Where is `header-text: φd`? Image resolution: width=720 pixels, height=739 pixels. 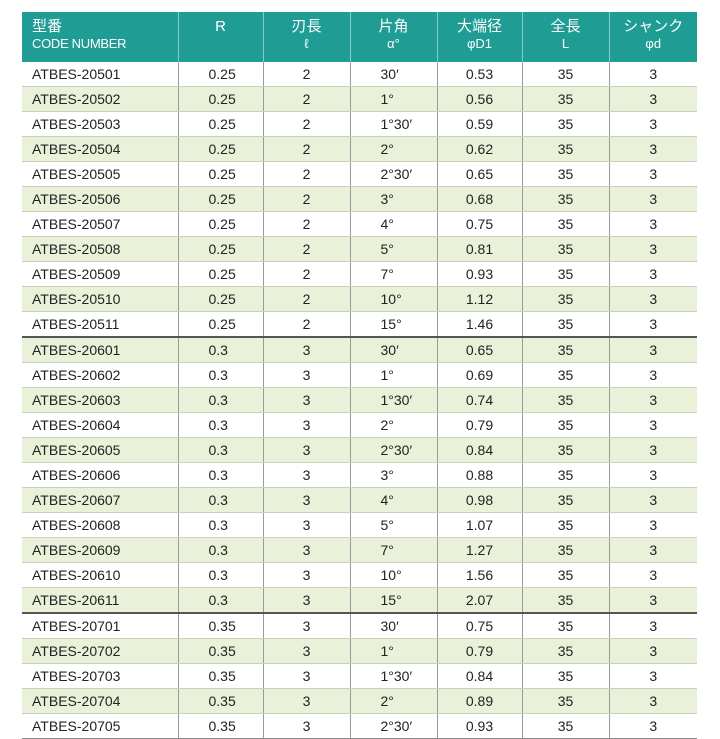 header-text: φd is located at coordinates (653, 43).